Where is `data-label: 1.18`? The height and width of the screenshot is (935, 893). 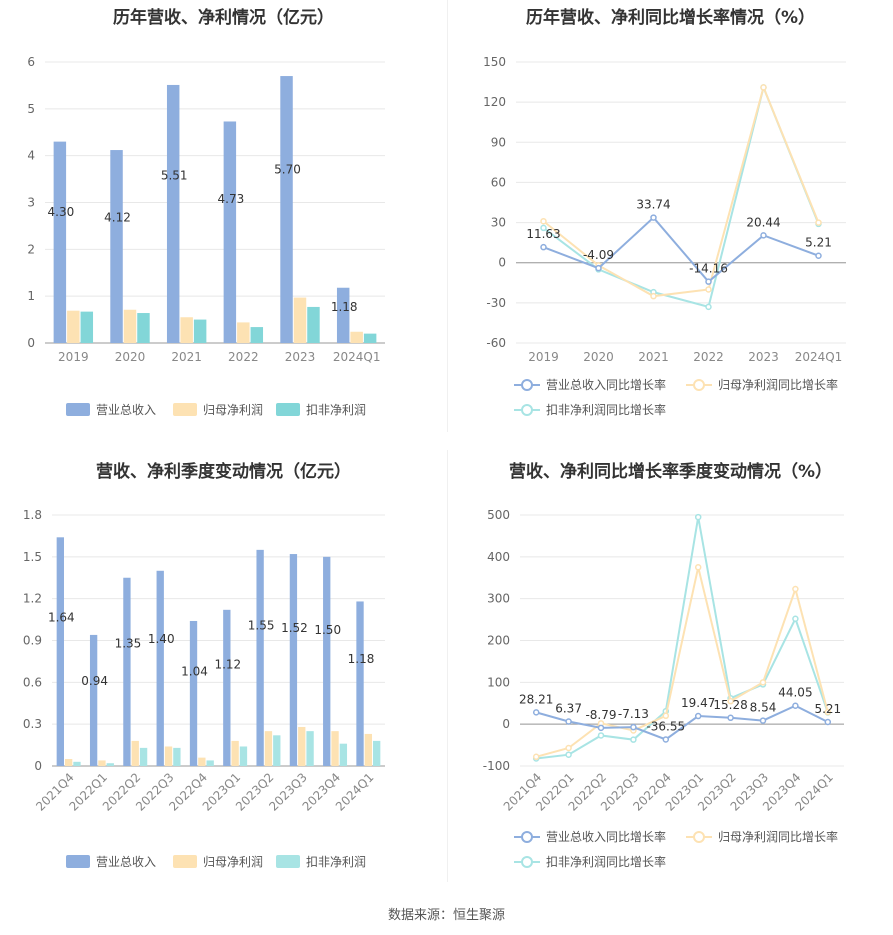
data-label: 1.18 is located at coordinates (344, 307).